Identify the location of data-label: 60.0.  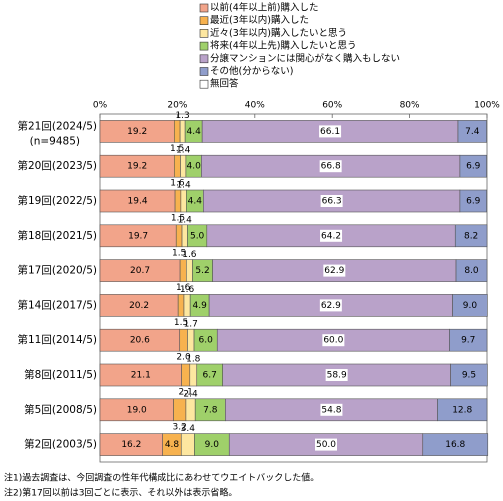
(333, 341).